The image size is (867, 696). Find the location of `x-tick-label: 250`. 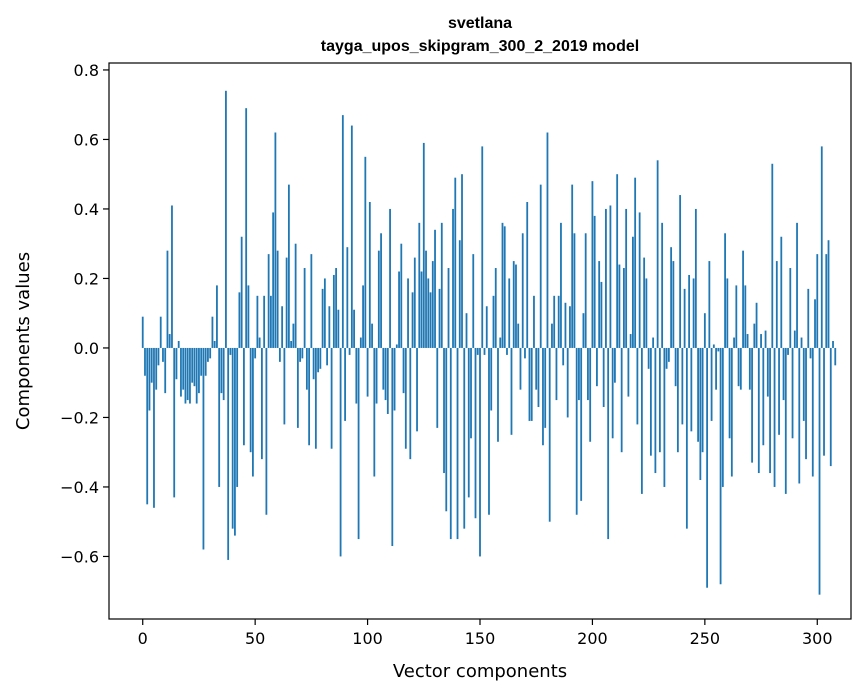

x-tick-label: 250 is located at coordinates (705, 638).